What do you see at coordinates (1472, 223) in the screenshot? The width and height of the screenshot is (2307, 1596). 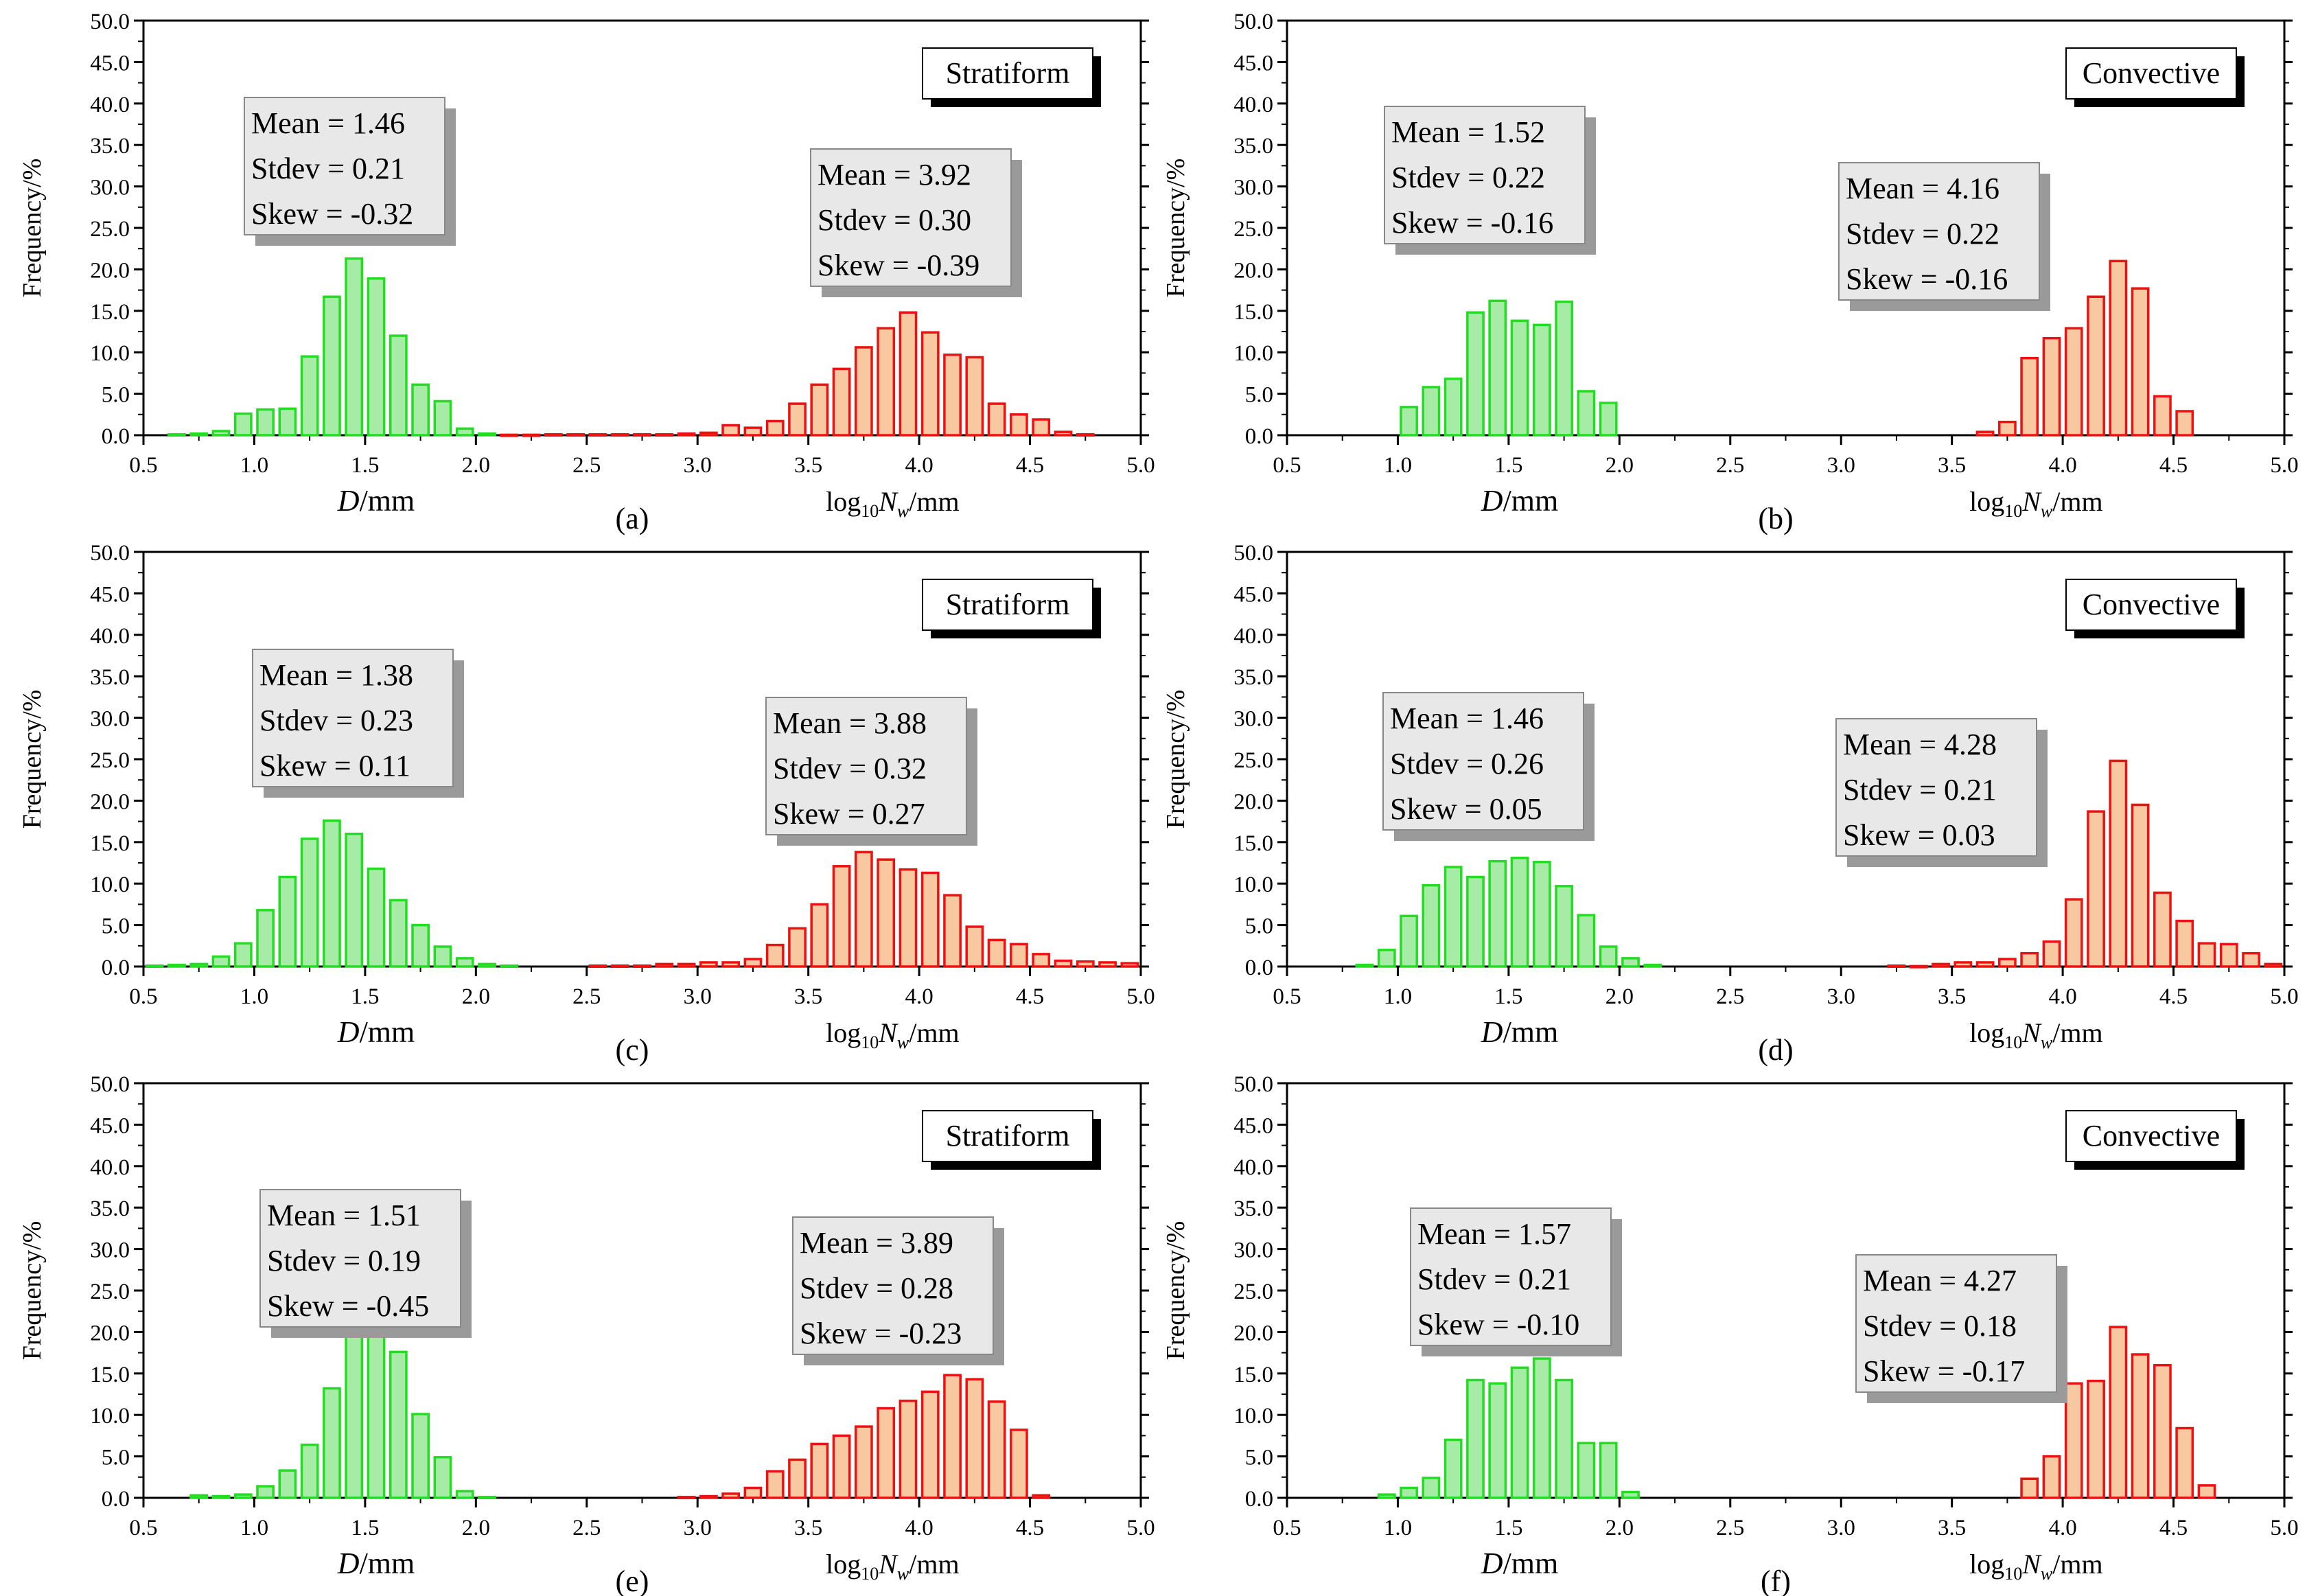 I see `stats-box-d-skew: Skew = -0.16` at bounding box center [1472, 223].